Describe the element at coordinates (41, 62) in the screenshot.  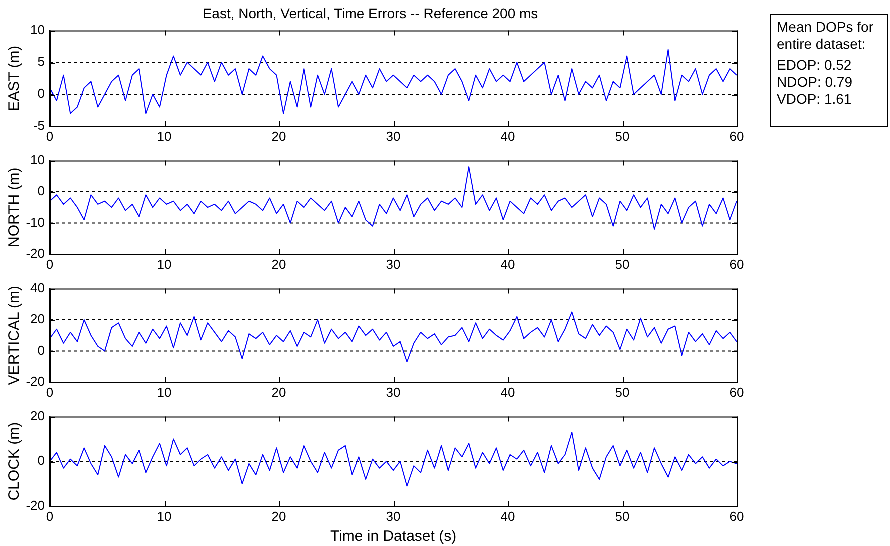
I see `y-tick-label: 5` at that location.